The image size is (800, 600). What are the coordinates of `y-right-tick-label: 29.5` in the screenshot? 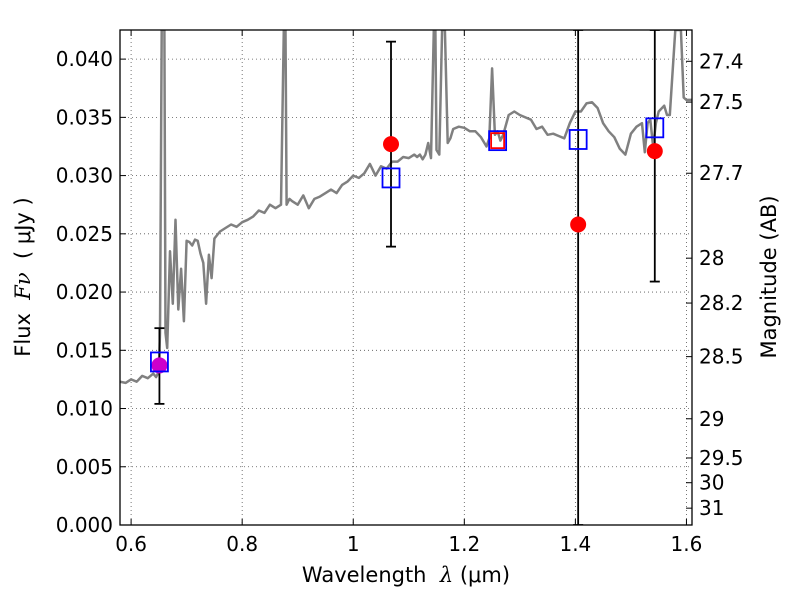 It's located at (721, 458).